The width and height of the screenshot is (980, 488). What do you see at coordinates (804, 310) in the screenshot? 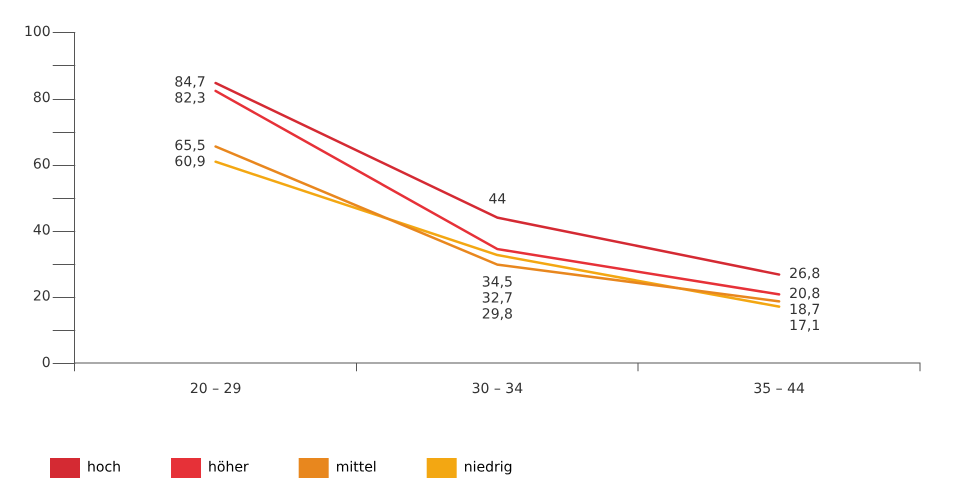
I see `data-label: 18,7` at bounding box center [804, 310].